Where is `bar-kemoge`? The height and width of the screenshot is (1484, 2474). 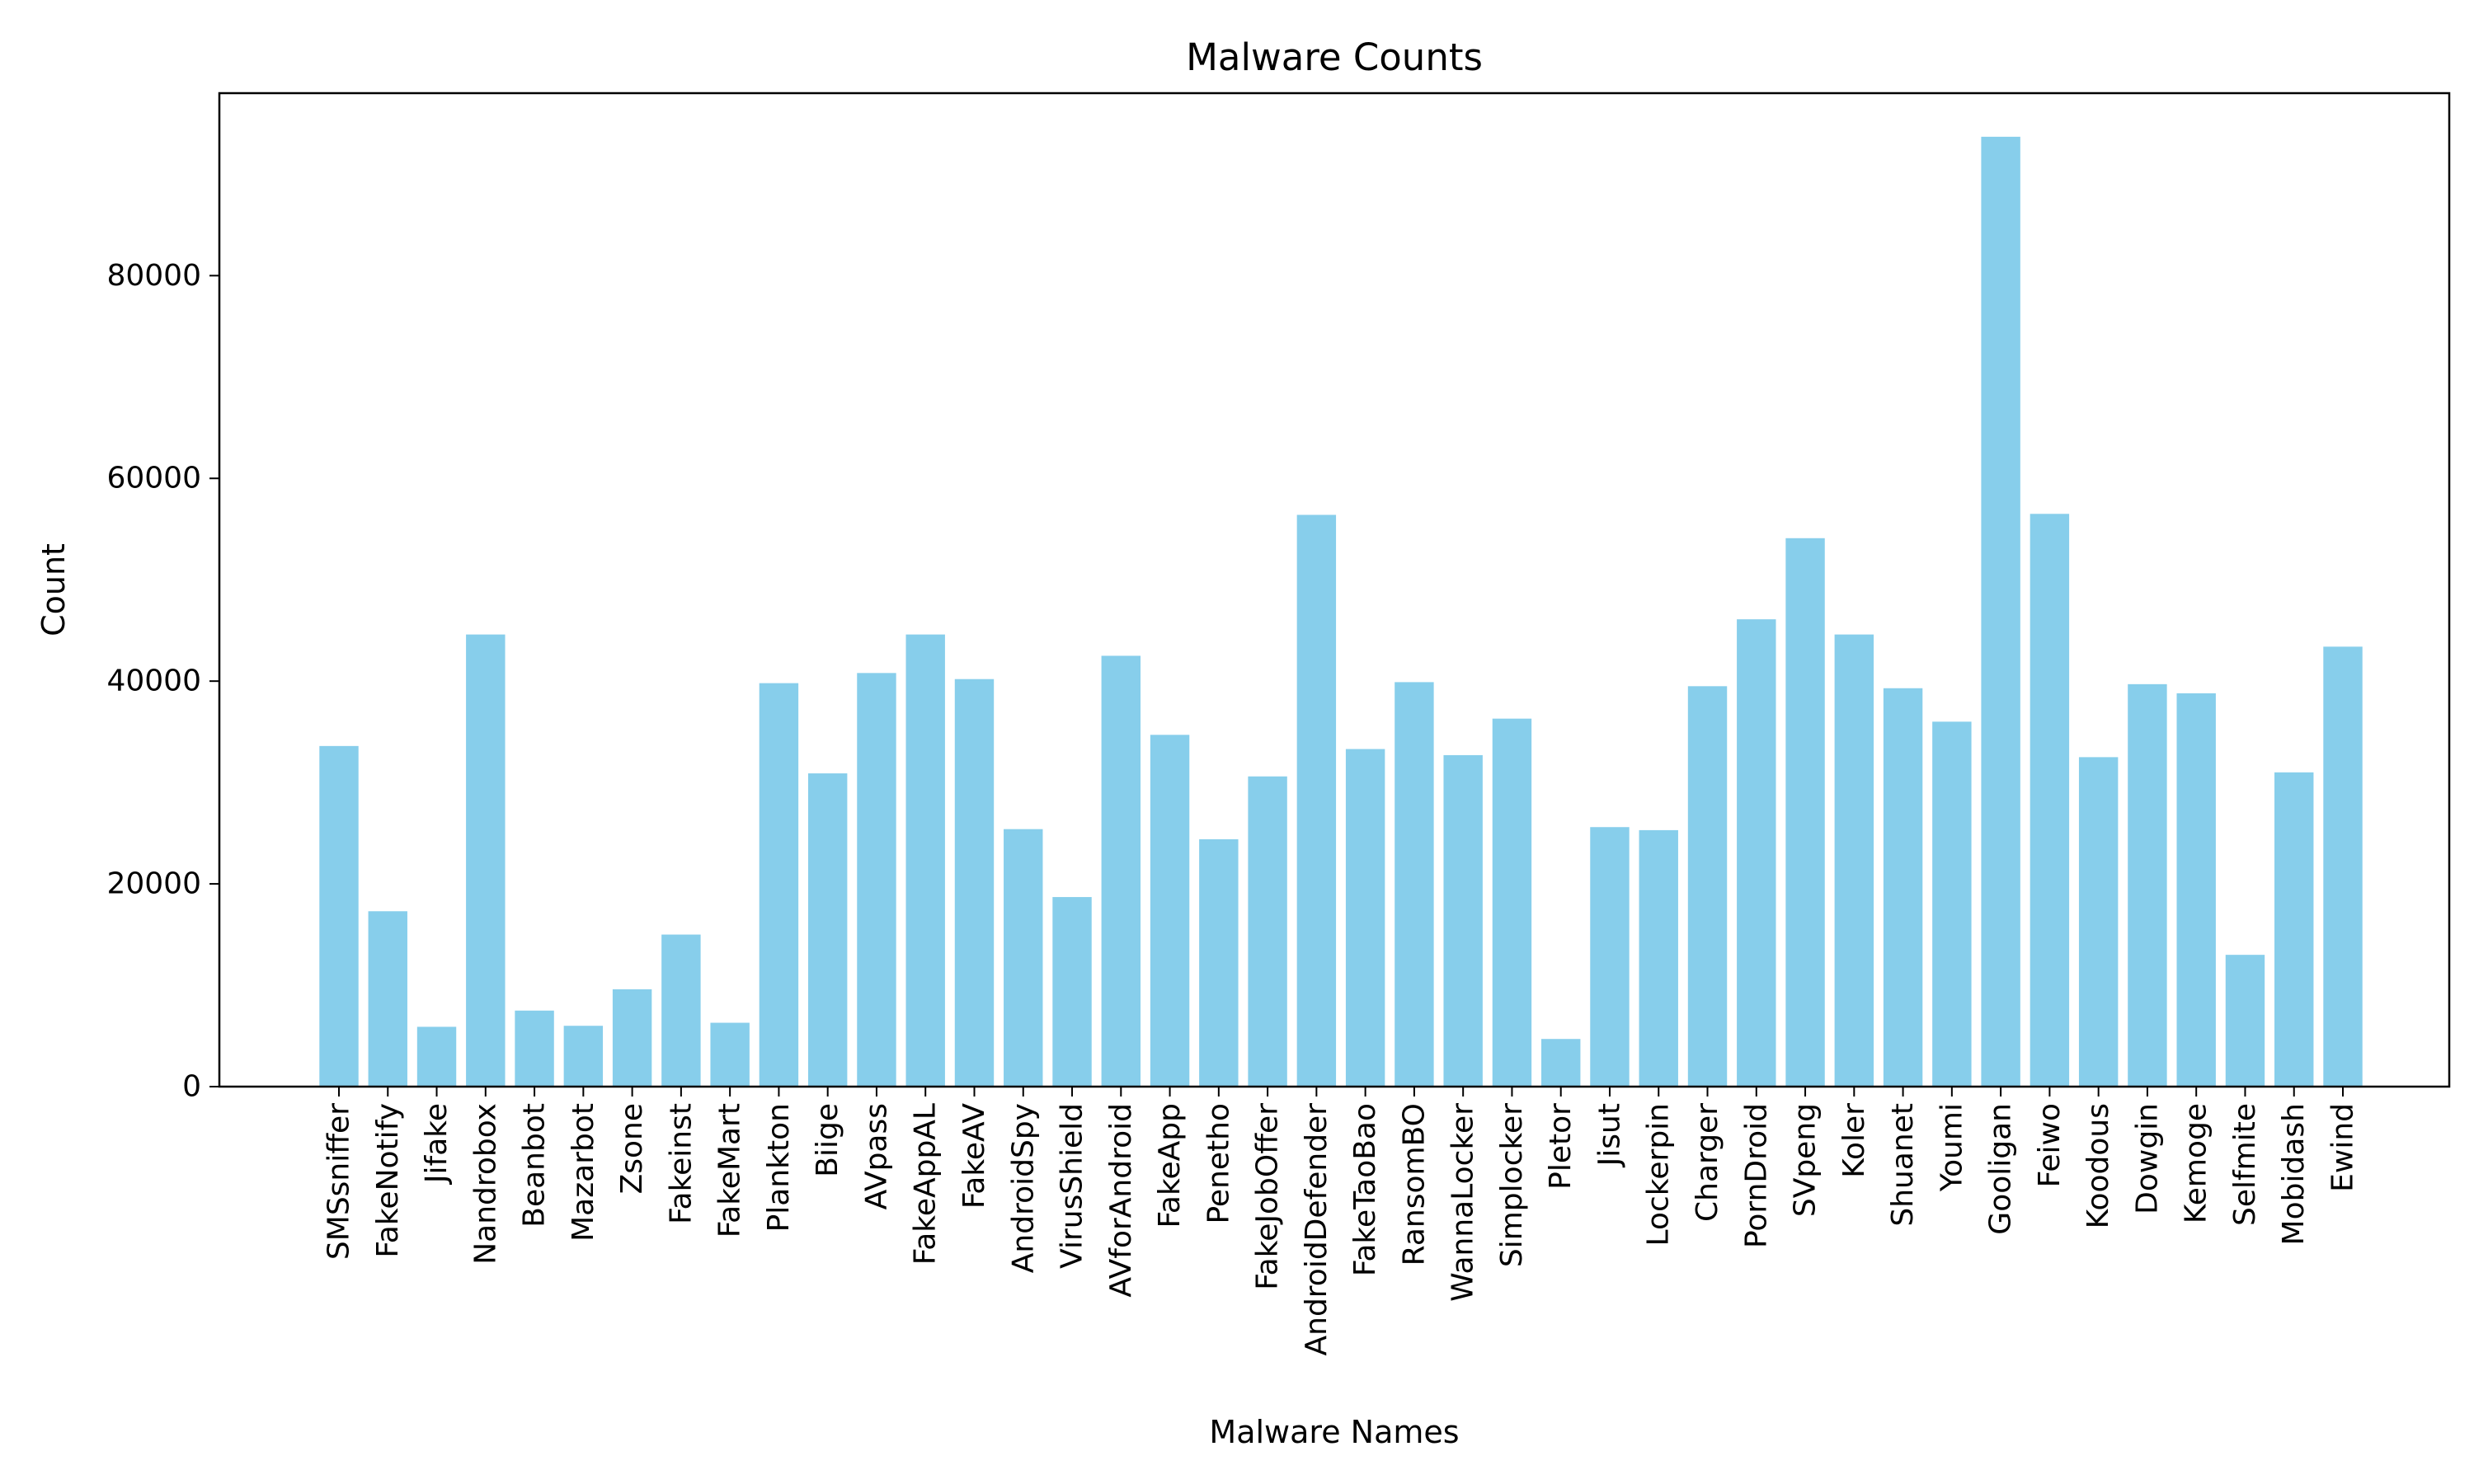
bar-kemoge is located at coordinates (2196, 890).